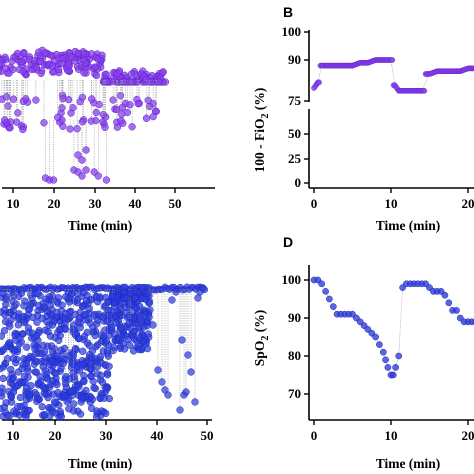 The image size is (474, 474). I want to click on panel-c-x-tick-label: 30, so click(106, 435).